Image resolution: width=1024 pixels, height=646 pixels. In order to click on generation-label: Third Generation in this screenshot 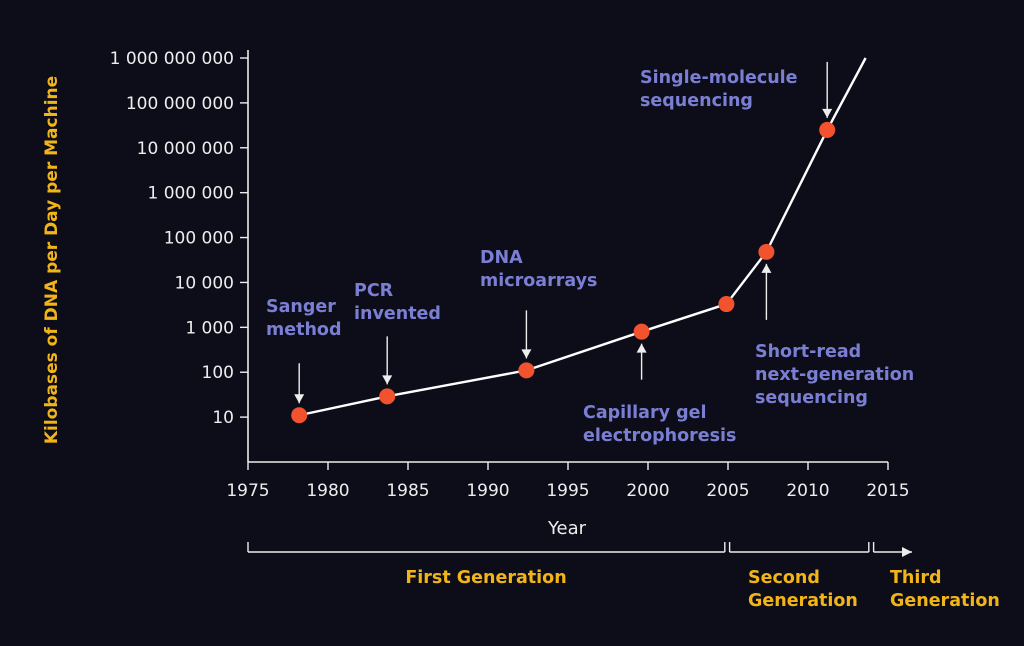, I will do `click(945, 589)`.